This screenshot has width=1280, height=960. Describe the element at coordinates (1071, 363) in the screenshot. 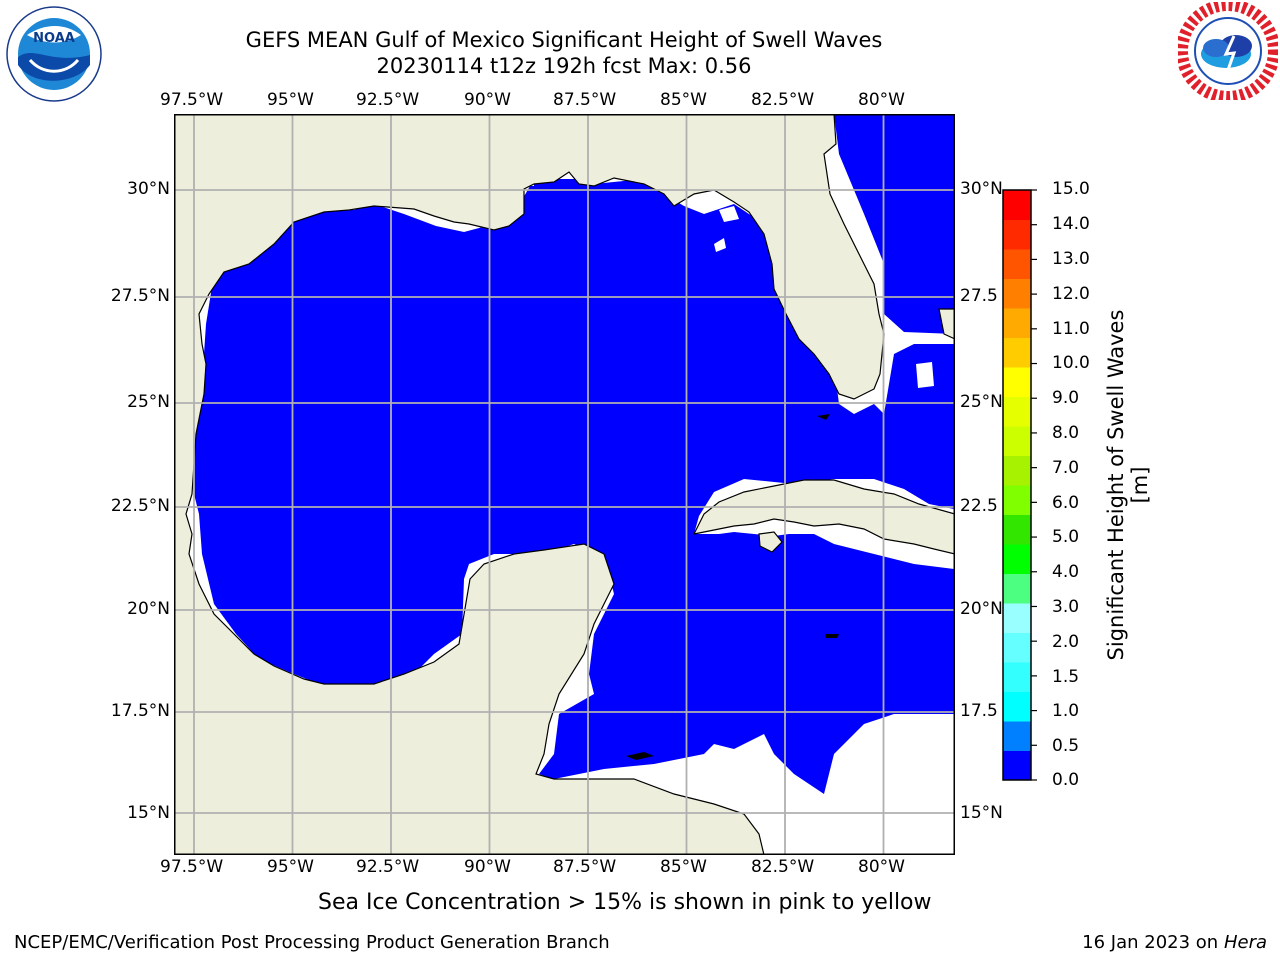

I see `colorbar-tick: 10.0` at that location.